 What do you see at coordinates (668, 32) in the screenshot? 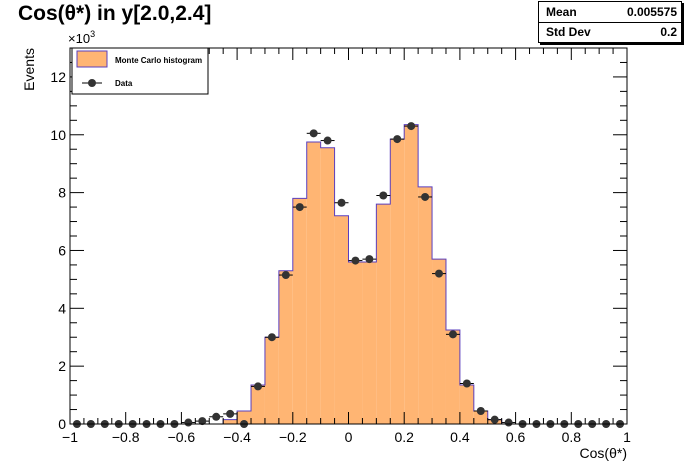
I see `stat-stddev-value: 0.2` at bounding box center [668, 32].